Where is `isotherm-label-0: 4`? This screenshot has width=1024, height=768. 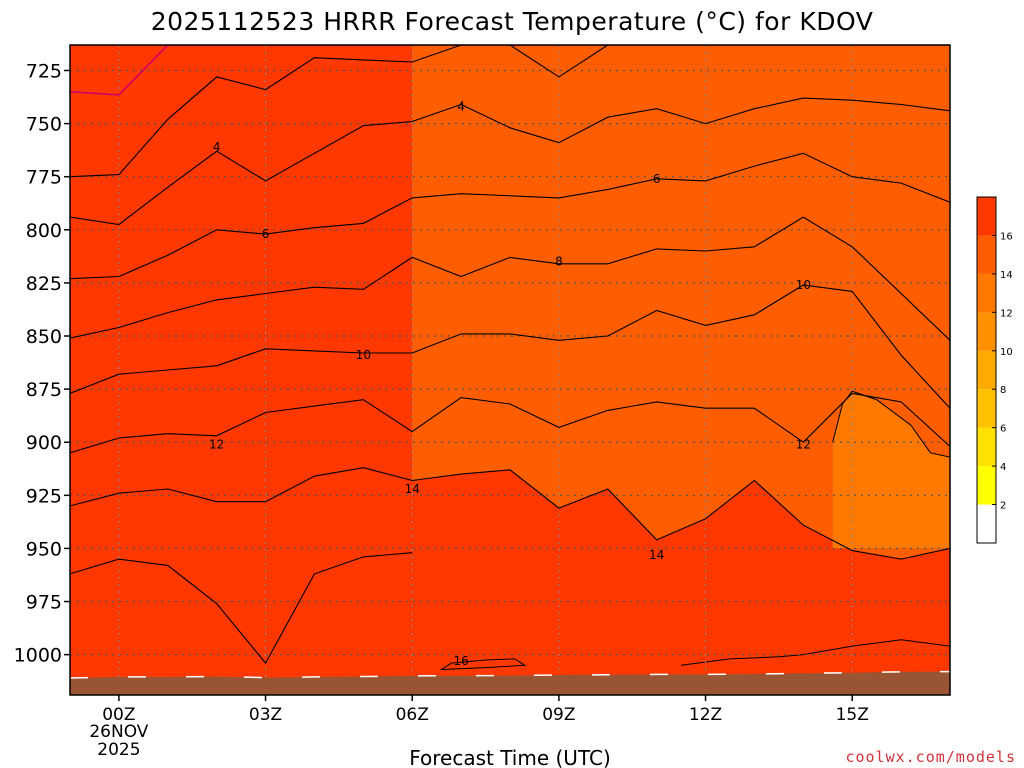
isotherm-label-0: 4 is located at coordinates (217, 147).